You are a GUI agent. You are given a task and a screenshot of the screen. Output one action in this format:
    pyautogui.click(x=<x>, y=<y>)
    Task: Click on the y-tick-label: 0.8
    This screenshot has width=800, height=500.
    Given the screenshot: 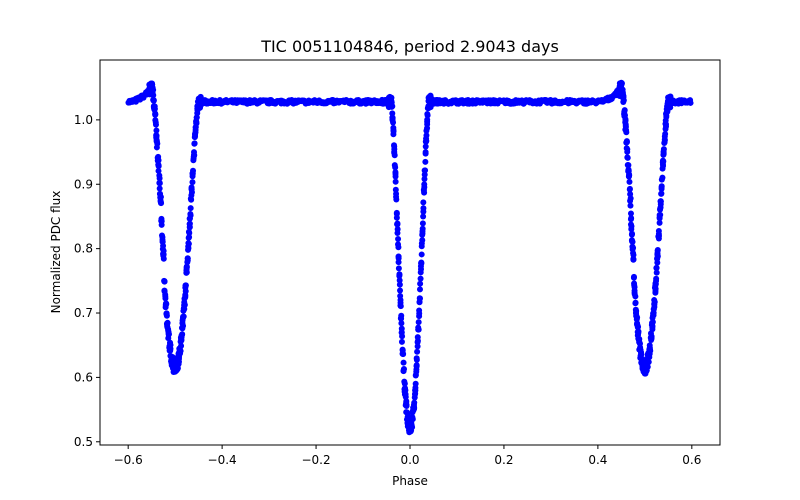 What is the action you would take?
    pyautogui.click(x=83, y=249)
    